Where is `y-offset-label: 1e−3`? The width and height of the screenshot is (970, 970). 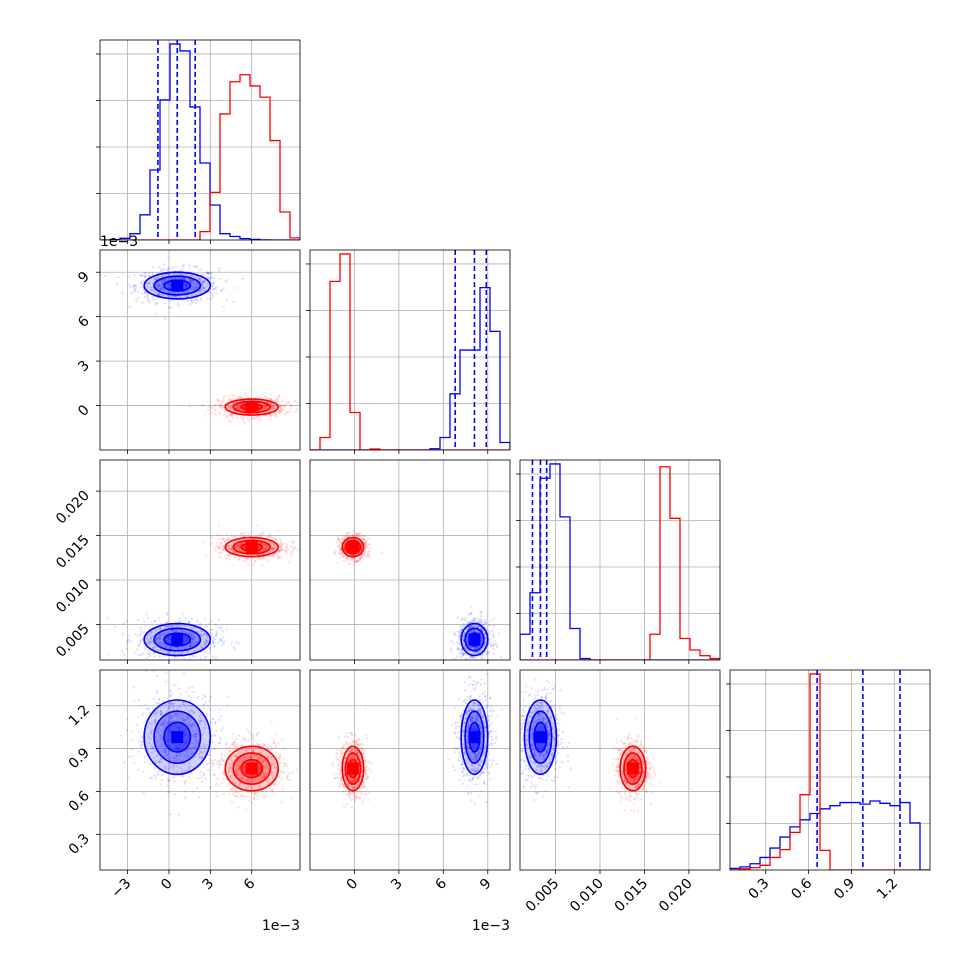
y-offset-label: 1e−3 is located at coordinates (119, 242).